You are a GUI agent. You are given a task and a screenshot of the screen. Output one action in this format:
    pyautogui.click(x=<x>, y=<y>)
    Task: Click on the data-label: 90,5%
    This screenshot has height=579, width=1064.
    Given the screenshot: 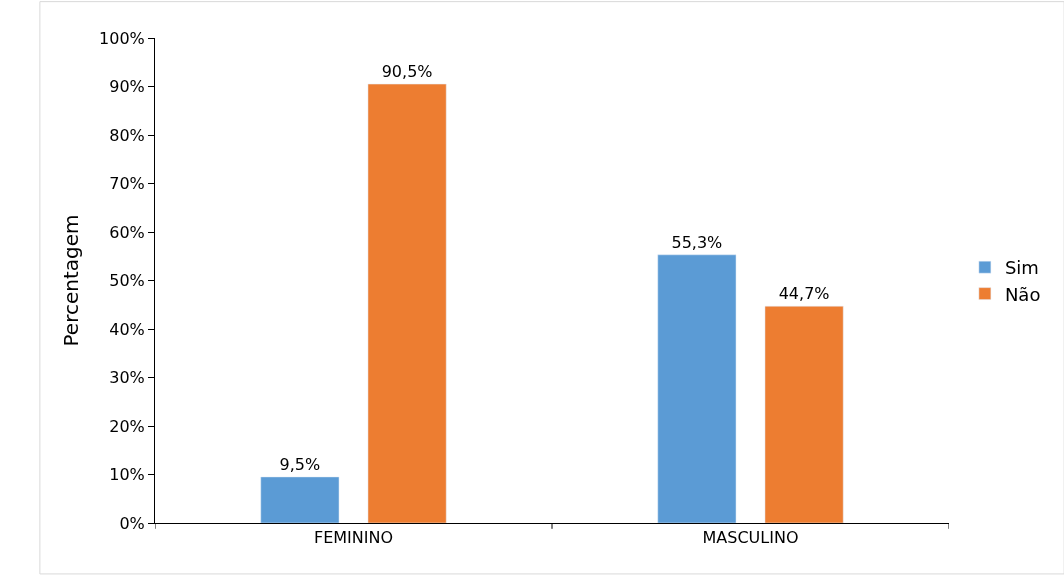 What is the action you would take?
    pyautogui.click(x=407, y=72)
    